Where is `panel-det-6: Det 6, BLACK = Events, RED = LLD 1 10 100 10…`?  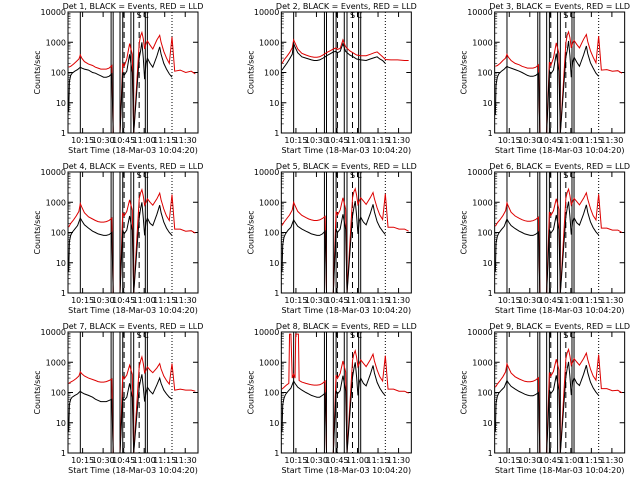
panel-det-6: Det 6, BLACK = Events, RED = LLD 1 10 100 10… is located at coordinates (545, 238).